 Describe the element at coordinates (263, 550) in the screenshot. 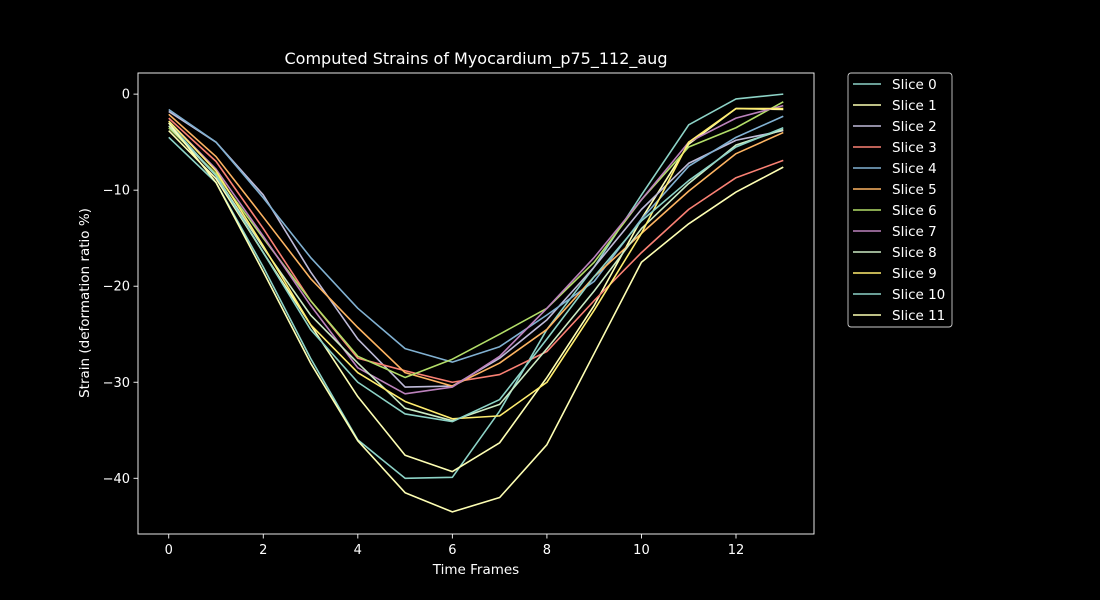

I see `x-tick-label-1: 2` at that location.